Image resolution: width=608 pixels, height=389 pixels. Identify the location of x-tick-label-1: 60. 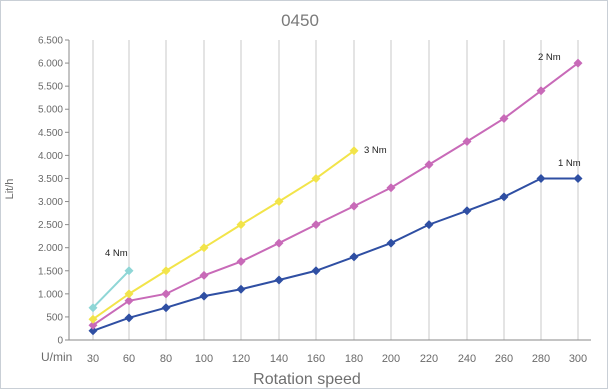
(129, 359).